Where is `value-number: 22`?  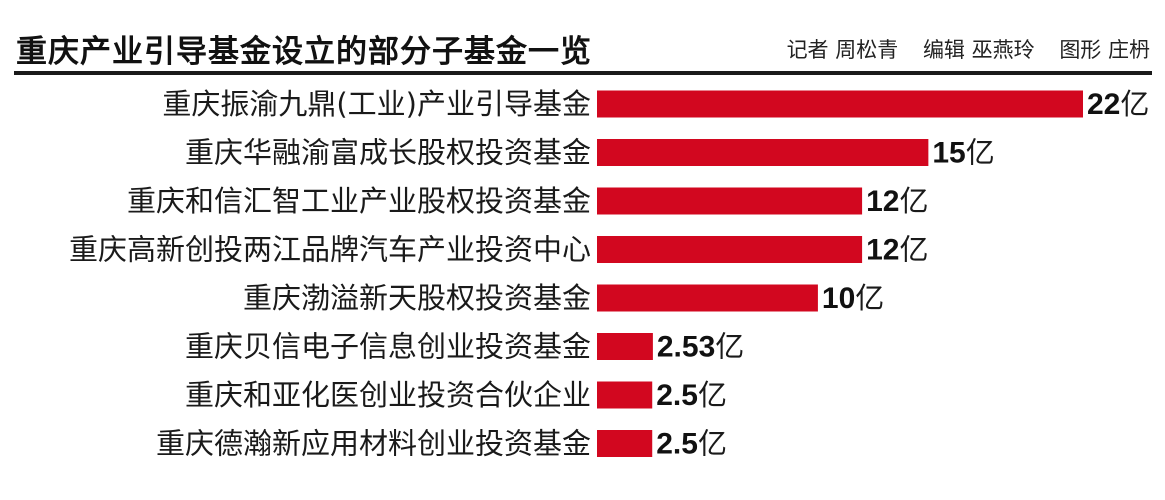 value-number: 22 is located at coordinates (1103, 104).